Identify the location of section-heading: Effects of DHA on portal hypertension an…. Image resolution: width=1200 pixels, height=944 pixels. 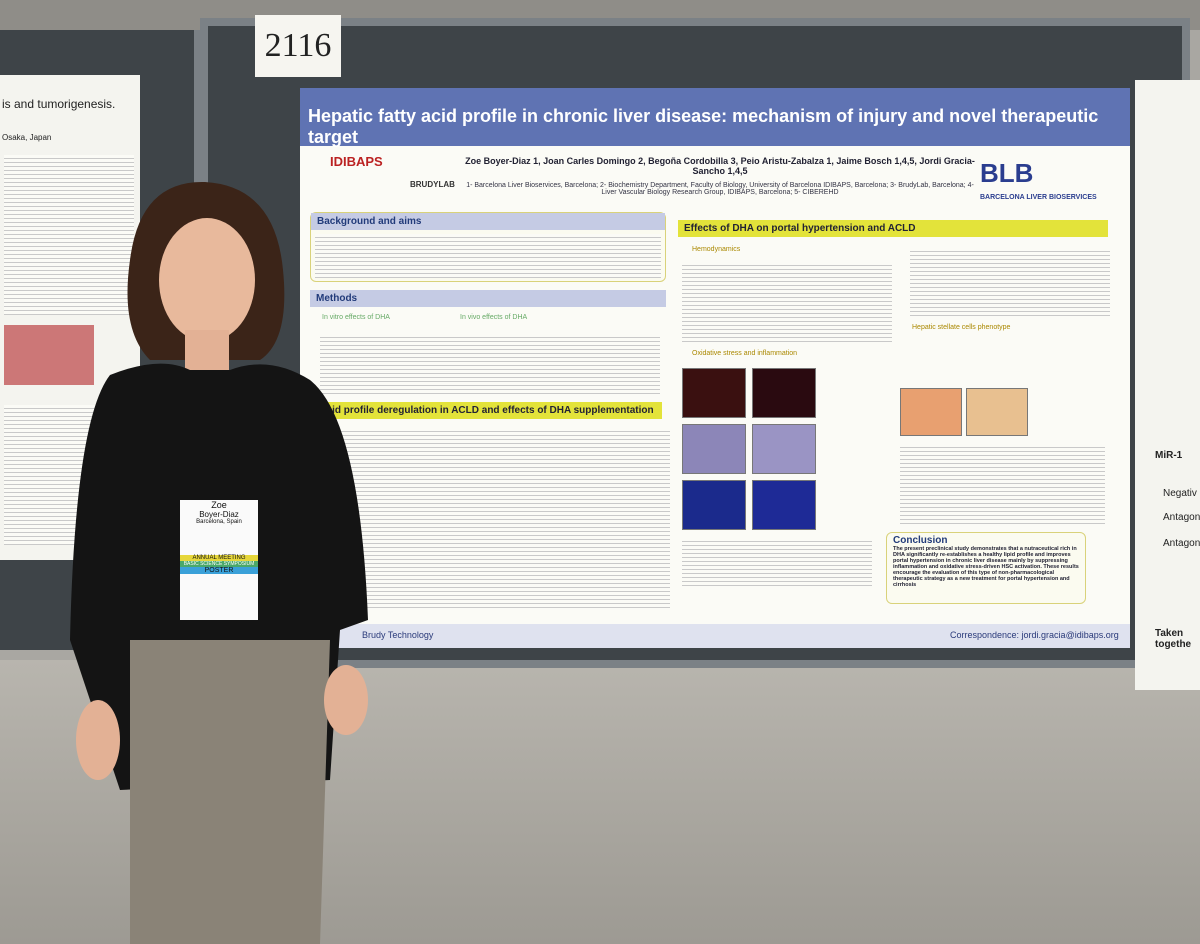
(893, 228).